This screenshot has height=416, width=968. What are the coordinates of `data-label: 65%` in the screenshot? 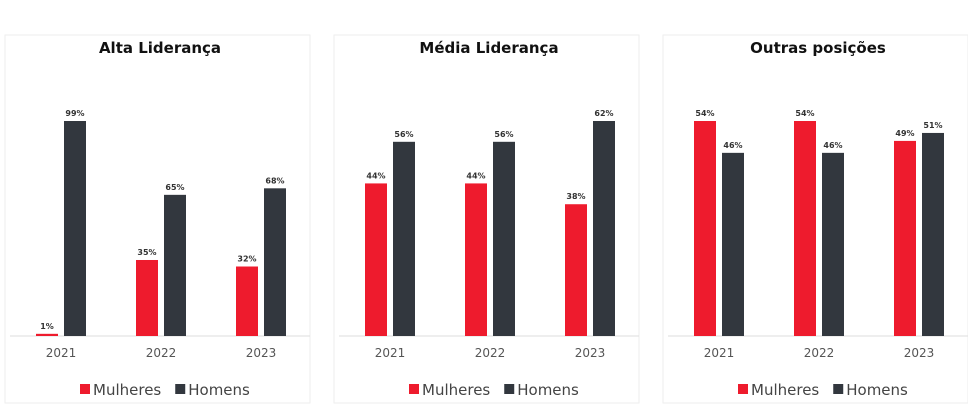 It's located at (174, 187).